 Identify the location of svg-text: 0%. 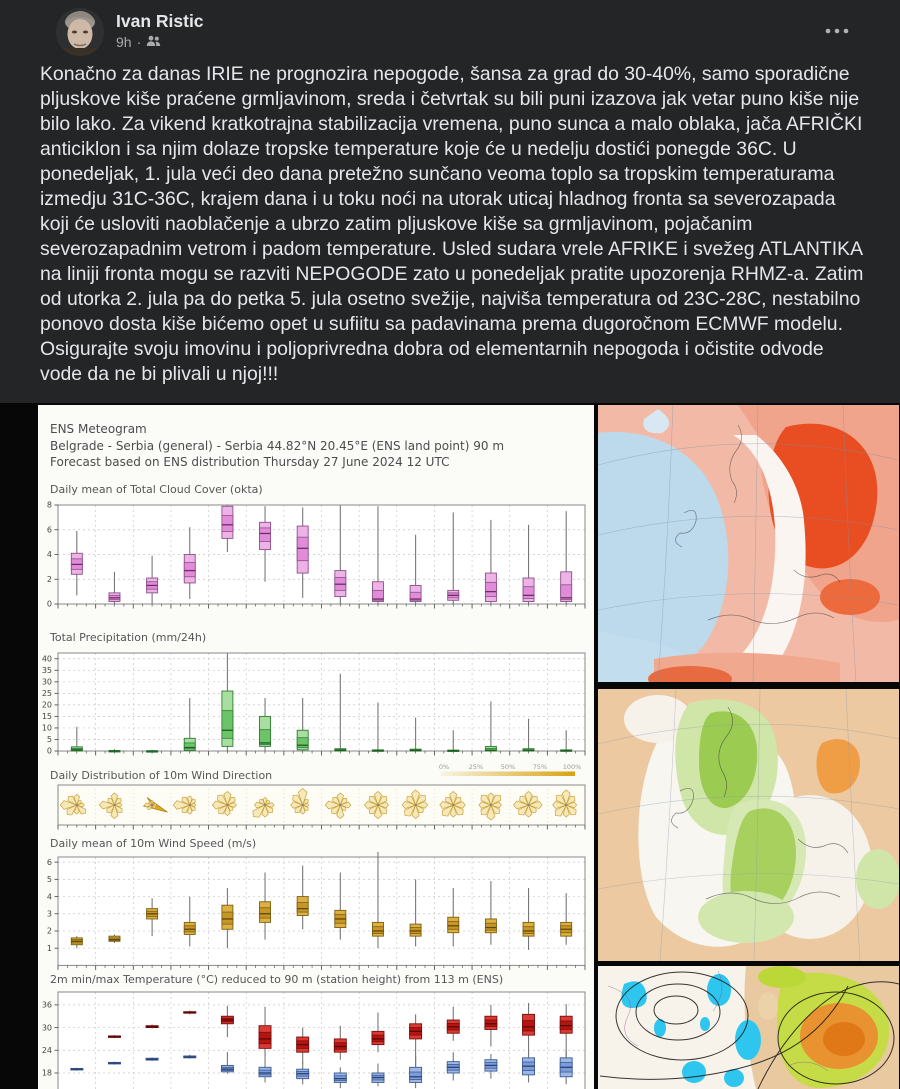
(444, 767).